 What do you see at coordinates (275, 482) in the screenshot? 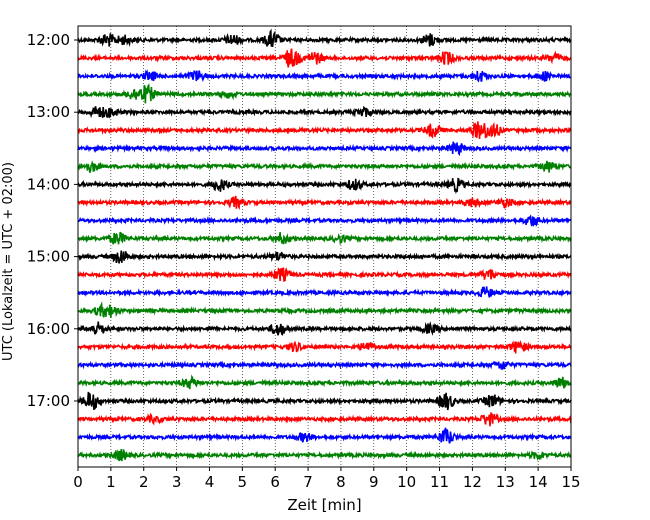
I see `x-tick-label: 6` at bounding box center [275, 482].